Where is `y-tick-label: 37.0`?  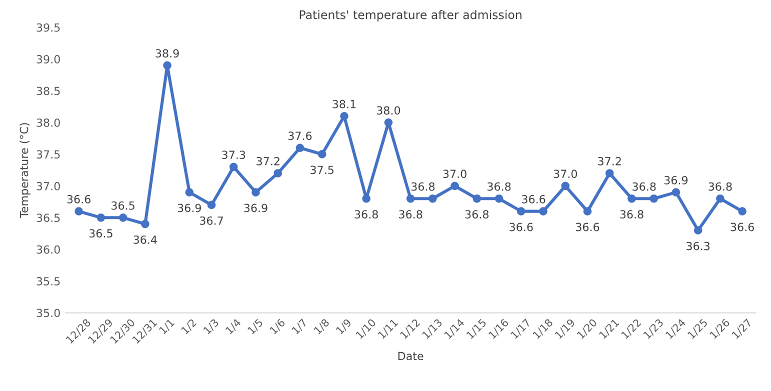 y-tick-label: 37.0 is located at coordinates (48, 186).